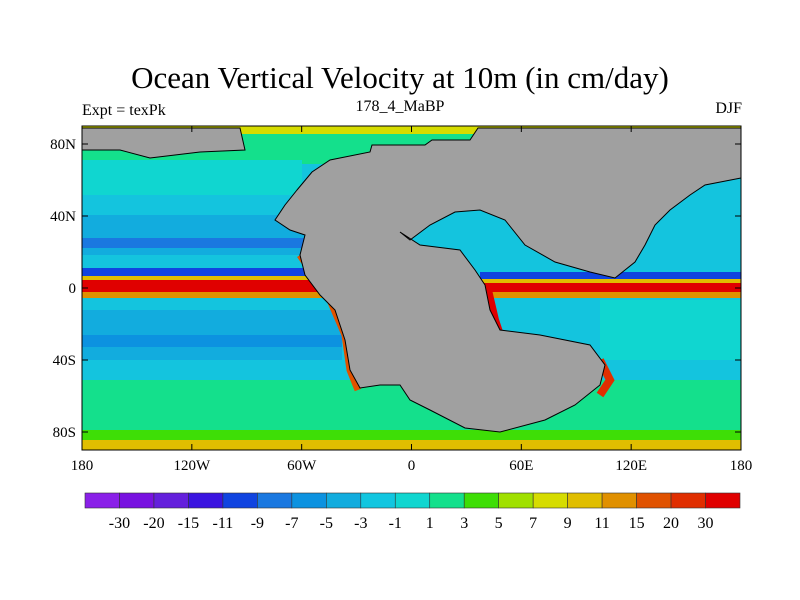 Image resolution: width=800 pixels, height=600 pixels. Describe the element at coordinates (430, 523) in the screenshot. I see `colorbar-label: 1` at that location.